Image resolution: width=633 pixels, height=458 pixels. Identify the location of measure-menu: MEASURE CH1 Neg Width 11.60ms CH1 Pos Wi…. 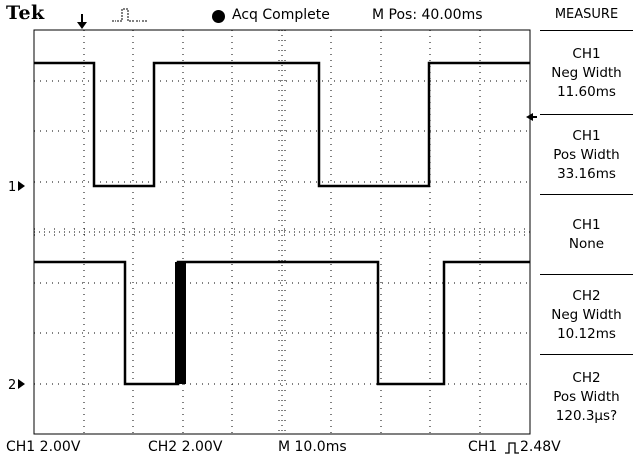
(586, 219).